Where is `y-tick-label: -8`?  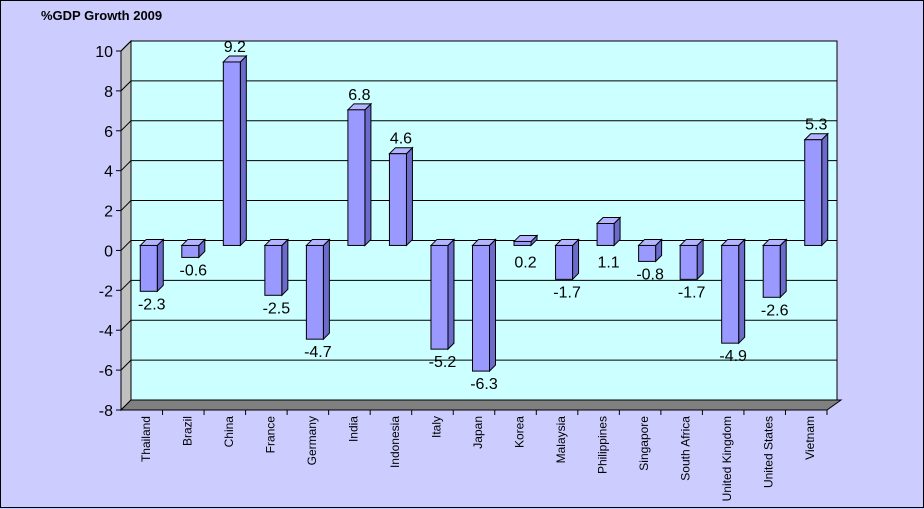
y-tick-label: -8 is located at coordinates (106, 411).